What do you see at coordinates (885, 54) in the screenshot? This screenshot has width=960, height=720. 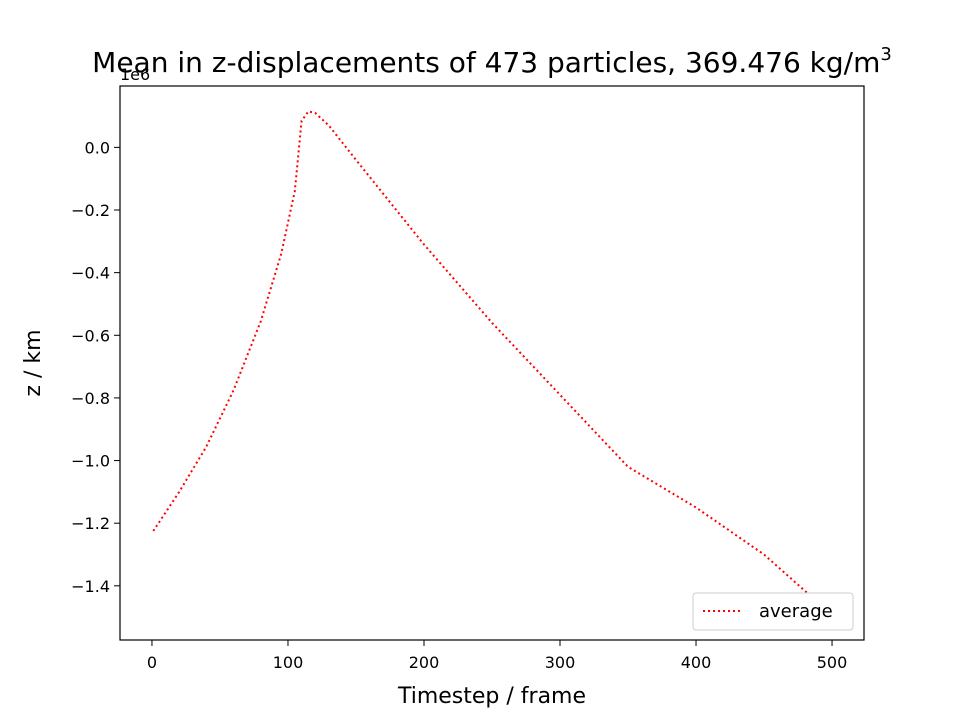 I see `chart-title-superscript: 3` at bounding box center [885, 54].